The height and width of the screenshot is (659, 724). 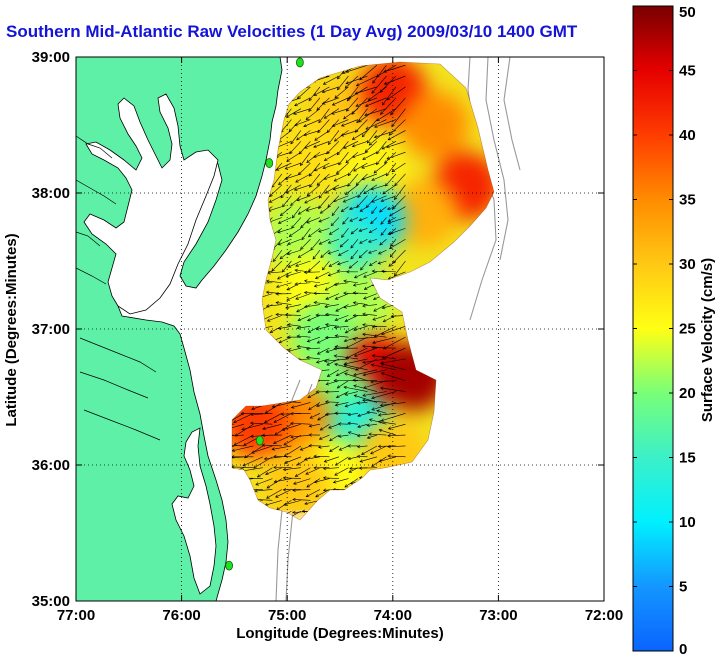 What do you see at coordinates (76, 615) in the screenshot?
I see `x-tick-label: 77:00` at bounding box center [76, 615].